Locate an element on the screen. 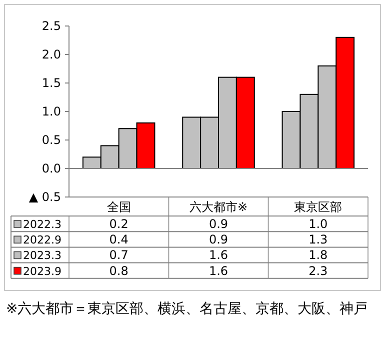 This screenshot has width=385, height=363. y-tick-label: 0.0 is located at coordinates (51, 169).